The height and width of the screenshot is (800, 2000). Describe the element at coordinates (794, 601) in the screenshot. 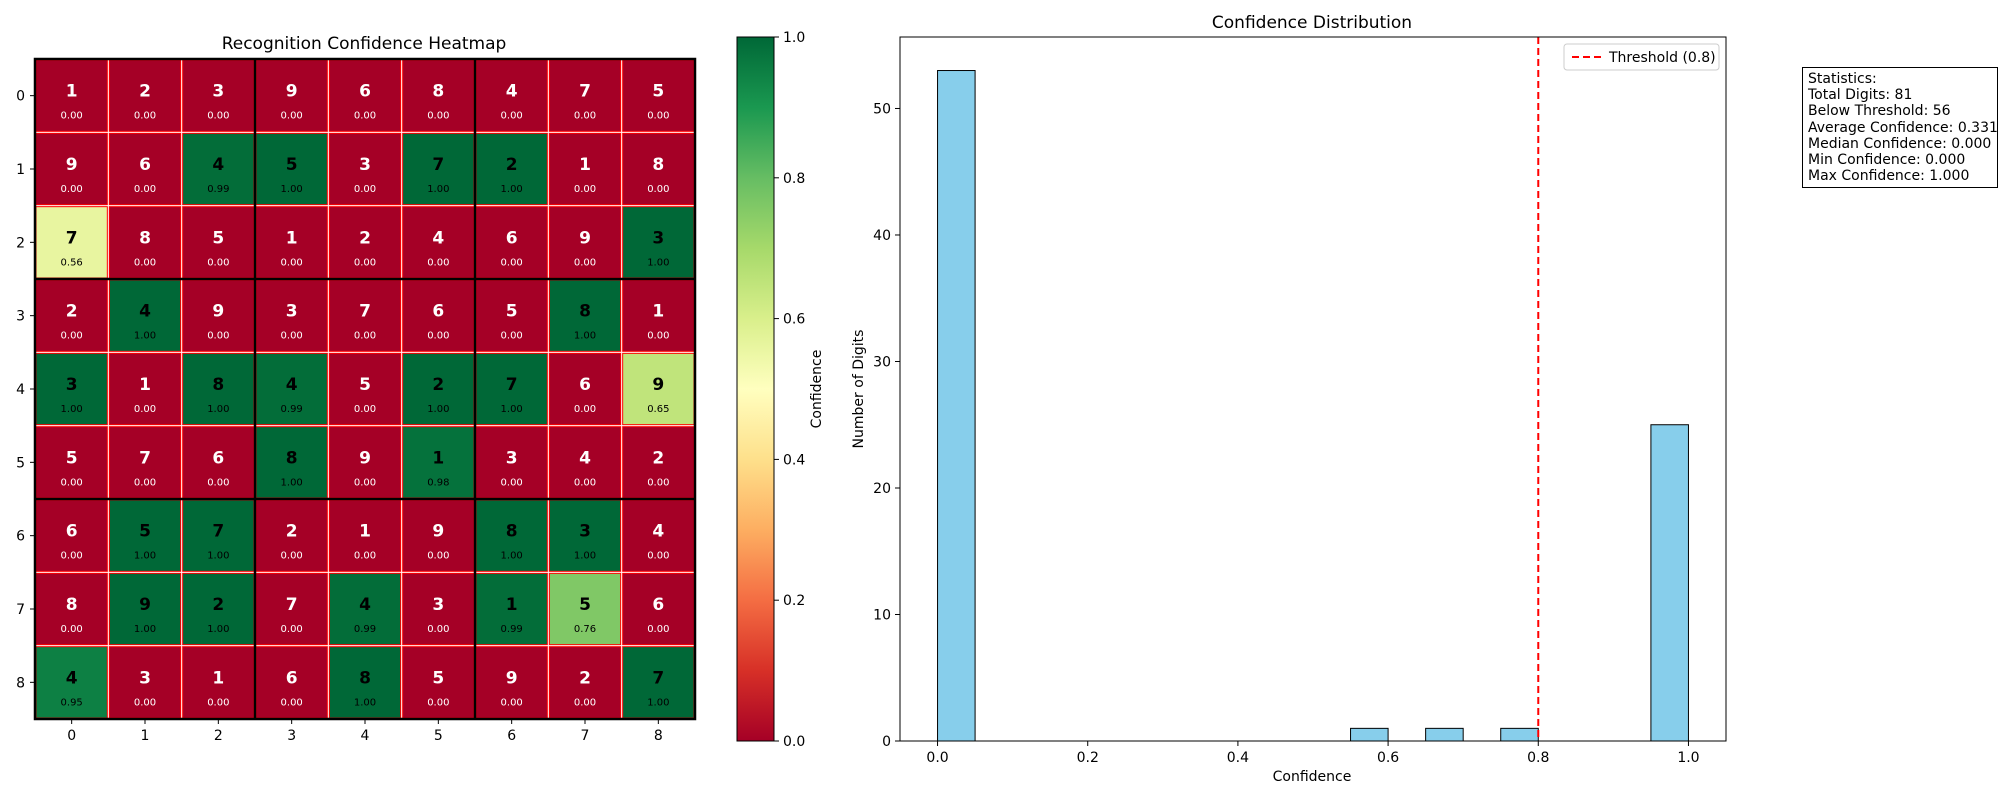

I see `colorbar-tick-label: 0.2` at that location.